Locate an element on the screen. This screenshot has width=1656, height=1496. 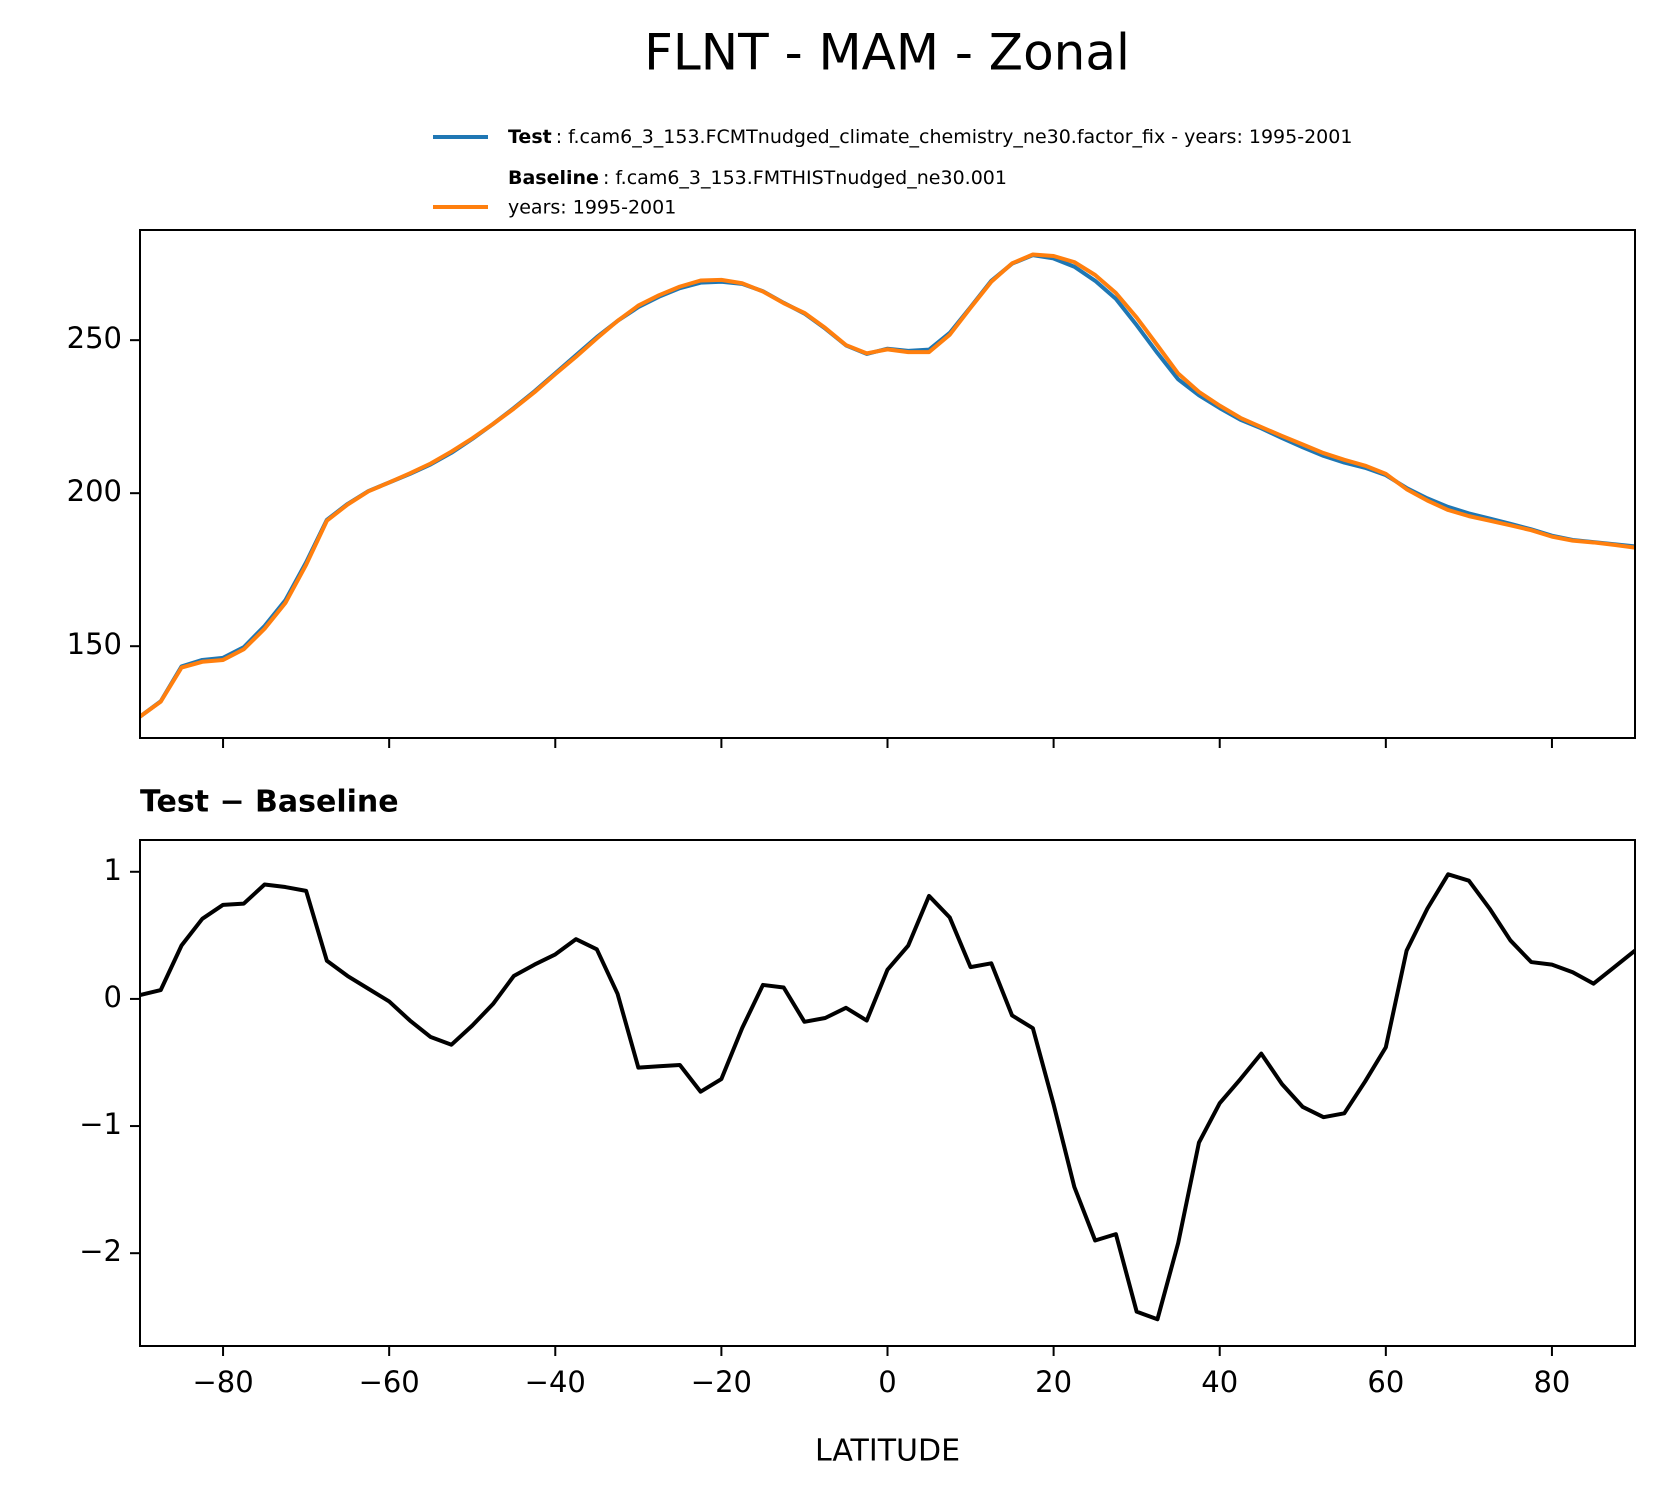
legend-description: : f.cam6_3_153.FMTHISTnudged_ne30.001 is located at coordinates (805, 178).